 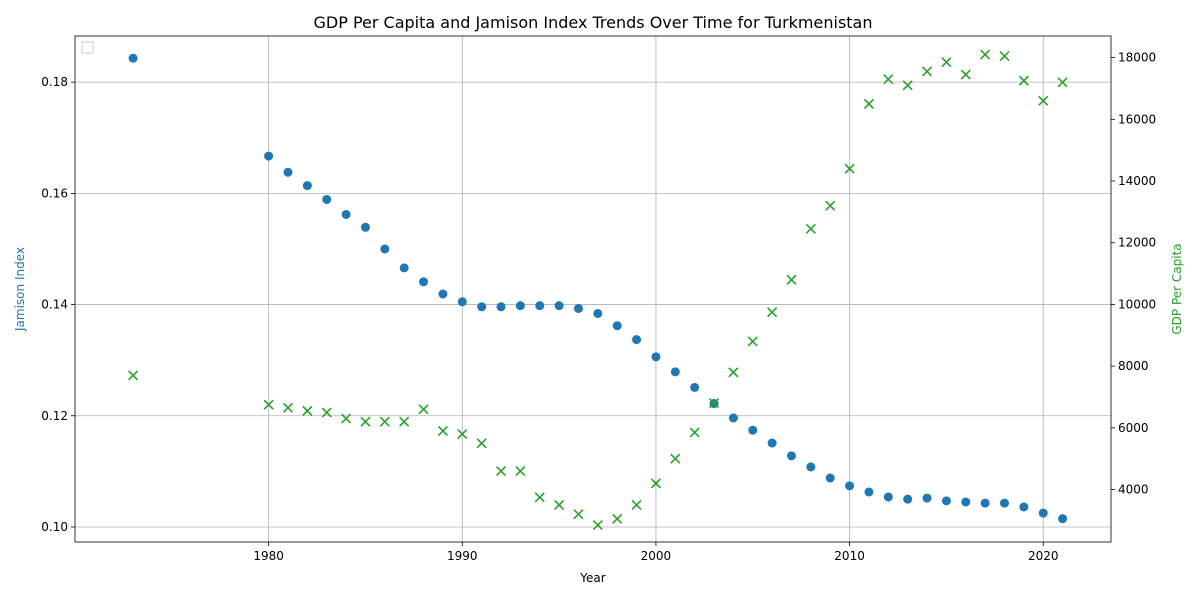 What do you see at coordinates (54, 193) in the screenshot?
I see `left-y-tick-label: 0.16` at bounding box center [54, 193].